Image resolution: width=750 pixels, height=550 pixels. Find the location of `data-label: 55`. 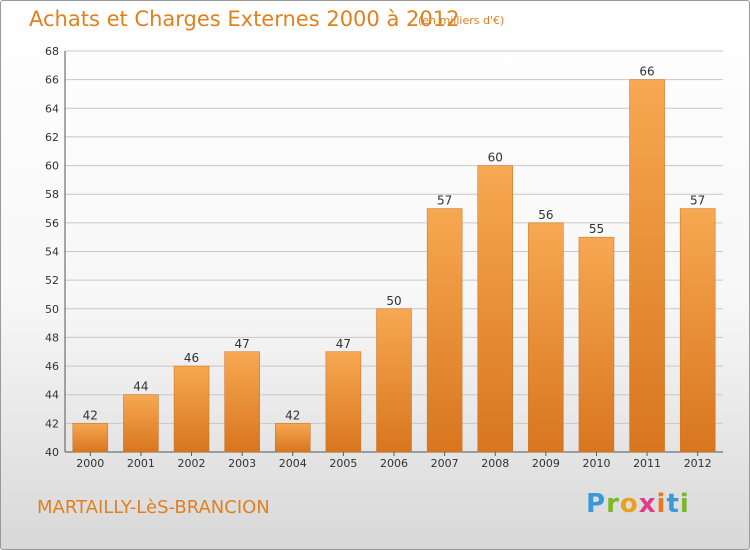

data-label: 55 is located at coordinates (596, 229).